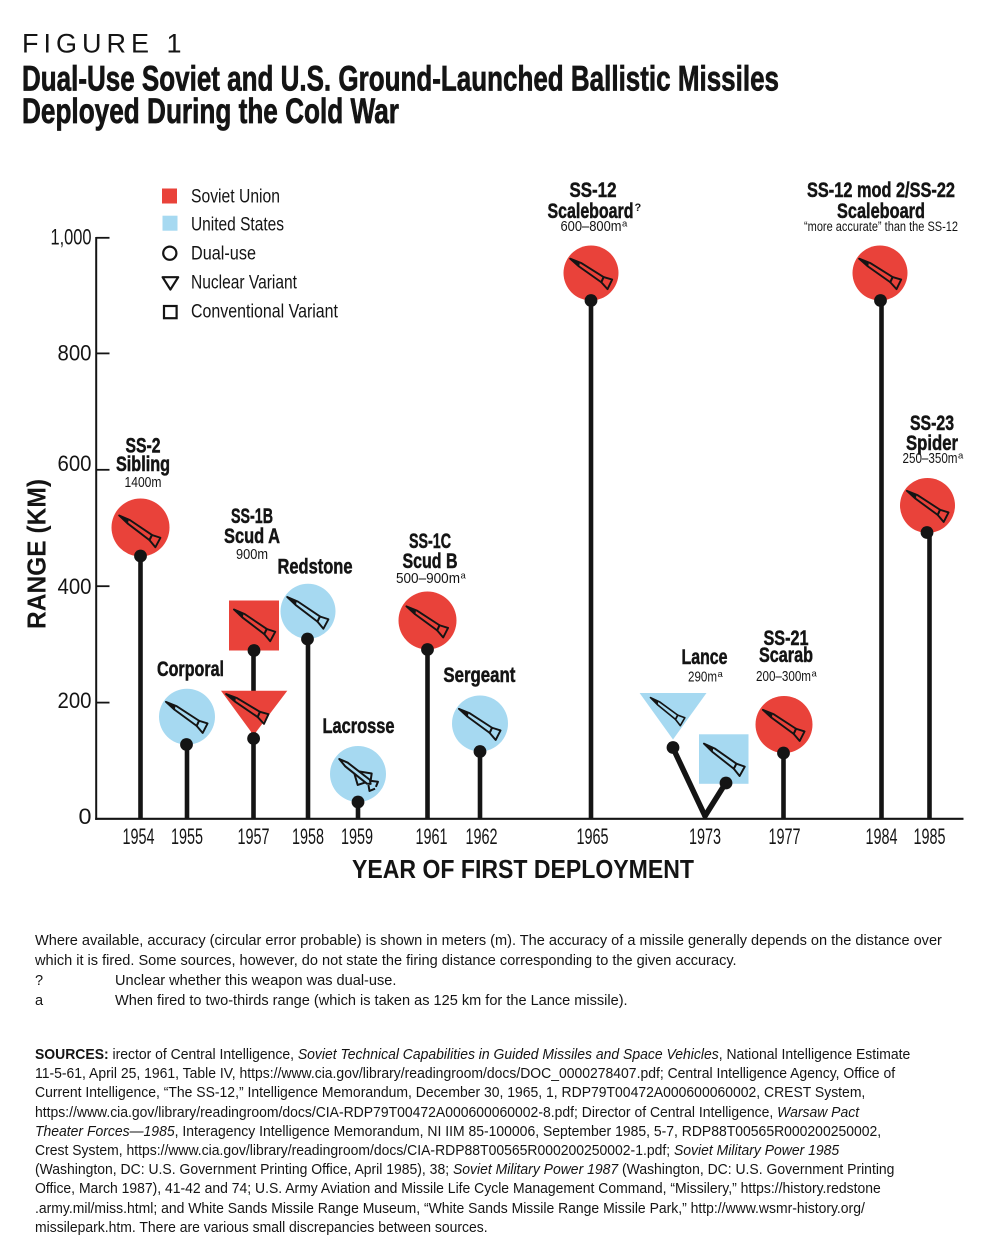 The width and height of the screenshot is (1000, 1253). Describe the element at coordinates (359, 726) in the screenshot. I see `svg-text: Lacrosse` at that location.